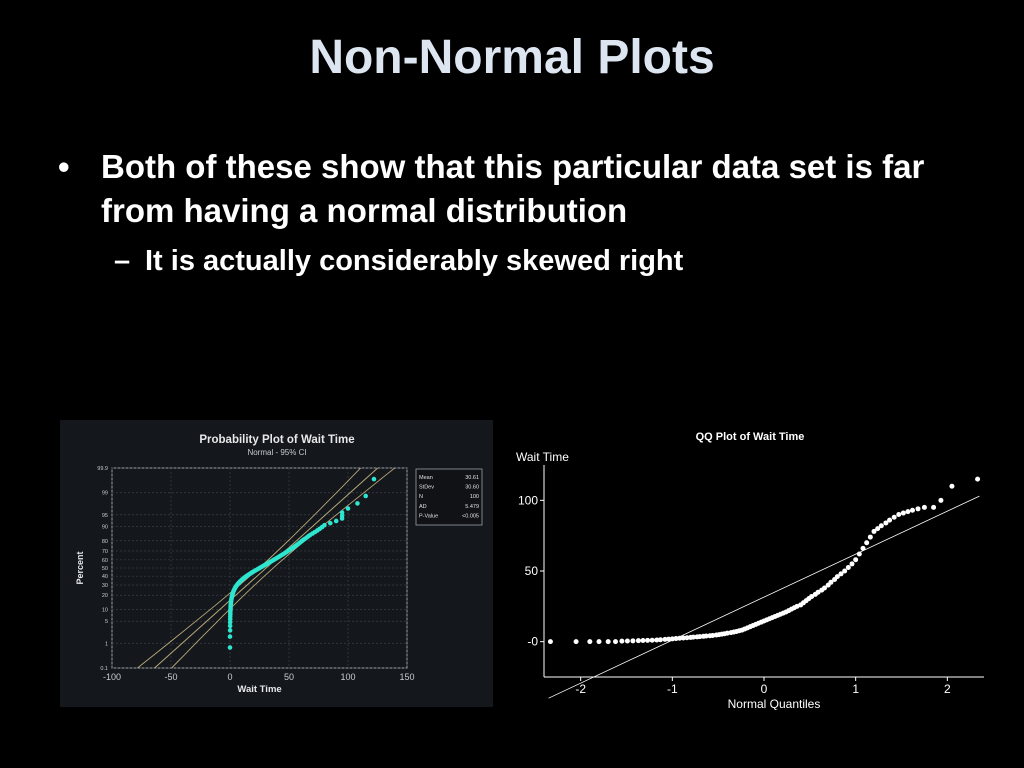  I want to click on slide-title: Non-Normal Plots, so click(512, 57).